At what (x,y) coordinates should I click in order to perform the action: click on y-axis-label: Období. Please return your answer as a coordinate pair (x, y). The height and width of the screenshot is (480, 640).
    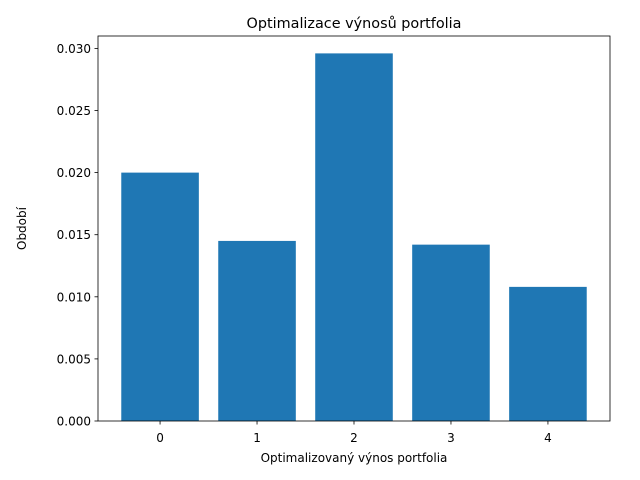
    Looking at the image, I should click on (22, 228).